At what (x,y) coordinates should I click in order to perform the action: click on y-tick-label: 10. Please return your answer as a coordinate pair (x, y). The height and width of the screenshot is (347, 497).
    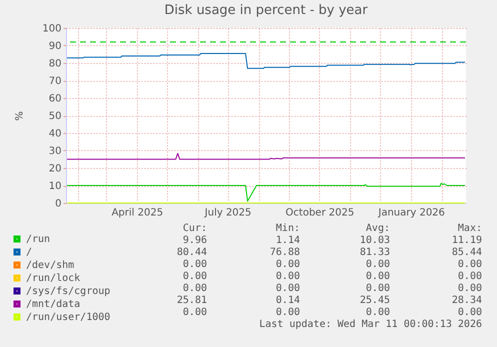
    Looking at the image, I should click on (55, 186).